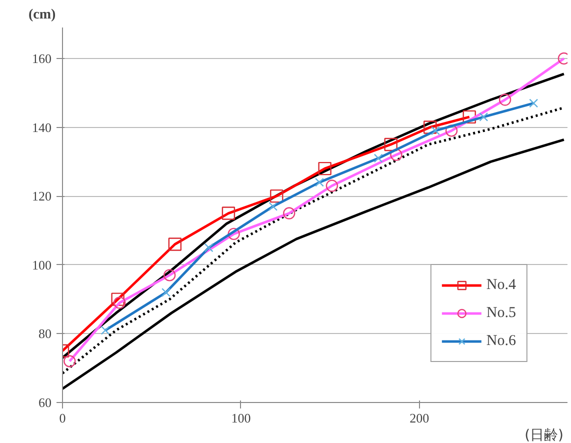 Image resolution: width=571 pixels, height=443 pixels. What do you see at coordinates (42, 15) in the screenshot?
I see `y-axis-title: (cm)` at bounding box center [42, 15].